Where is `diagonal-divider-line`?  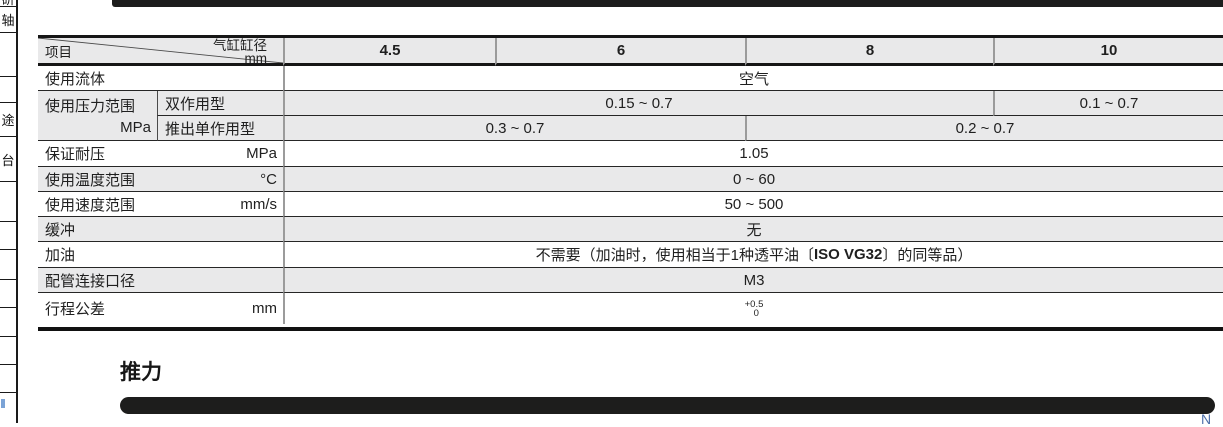 diagonal-divider-line is located at coordinates (160, 50).